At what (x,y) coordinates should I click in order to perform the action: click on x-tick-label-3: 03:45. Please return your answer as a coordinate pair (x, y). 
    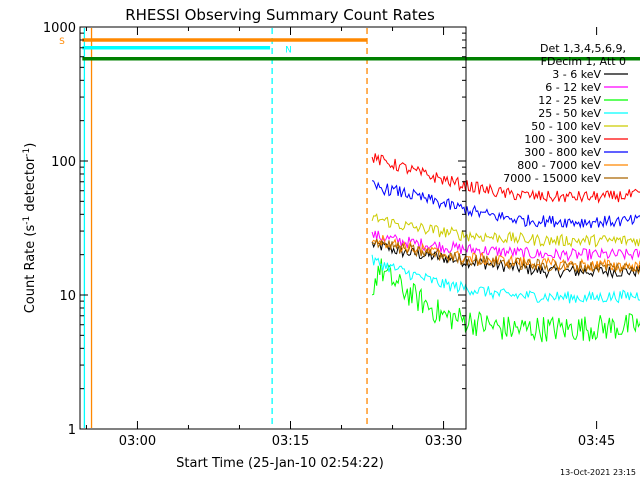
    Looking at the image, I should click on (596, 441).